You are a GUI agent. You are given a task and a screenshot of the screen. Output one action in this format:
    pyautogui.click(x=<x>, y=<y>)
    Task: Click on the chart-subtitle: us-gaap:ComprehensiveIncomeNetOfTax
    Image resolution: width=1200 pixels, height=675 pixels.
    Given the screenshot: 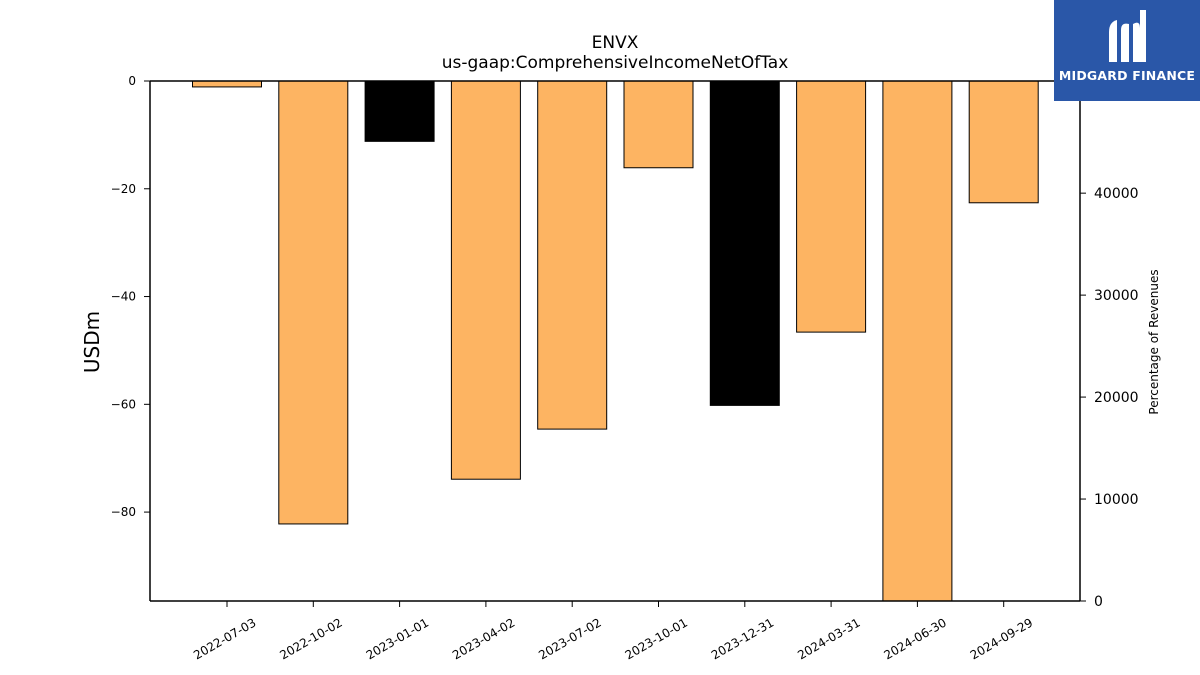 What is the action you would take?
    pyautogui.click(x=615, y=63)
    